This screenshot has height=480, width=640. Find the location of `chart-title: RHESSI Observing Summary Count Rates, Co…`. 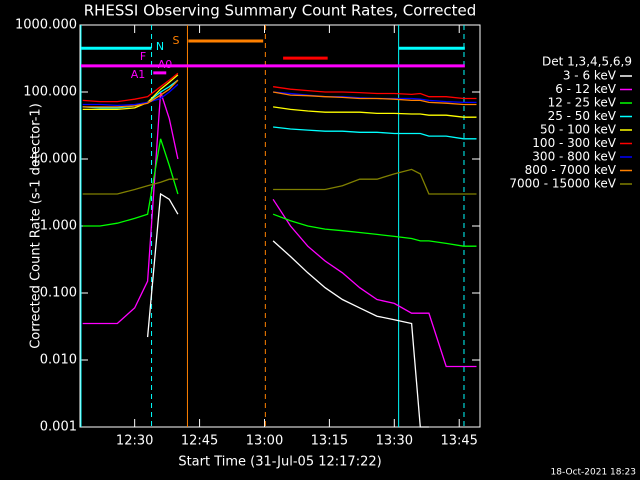

chart-title: RHESSI Observing Summary Count Rates, Co… is located at coordinates (280, 11).